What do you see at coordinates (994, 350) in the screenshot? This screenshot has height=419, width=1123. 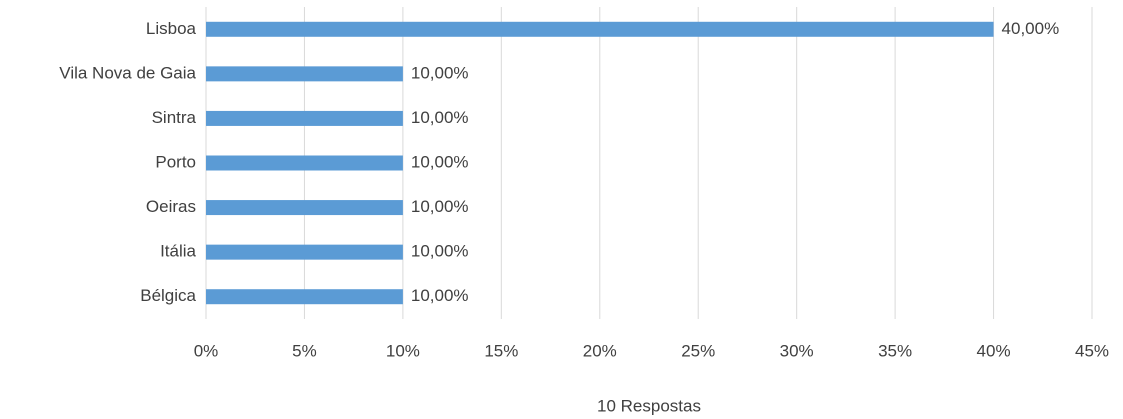 I see `x-tick-label: 40%` at bounding box center [994, 350].